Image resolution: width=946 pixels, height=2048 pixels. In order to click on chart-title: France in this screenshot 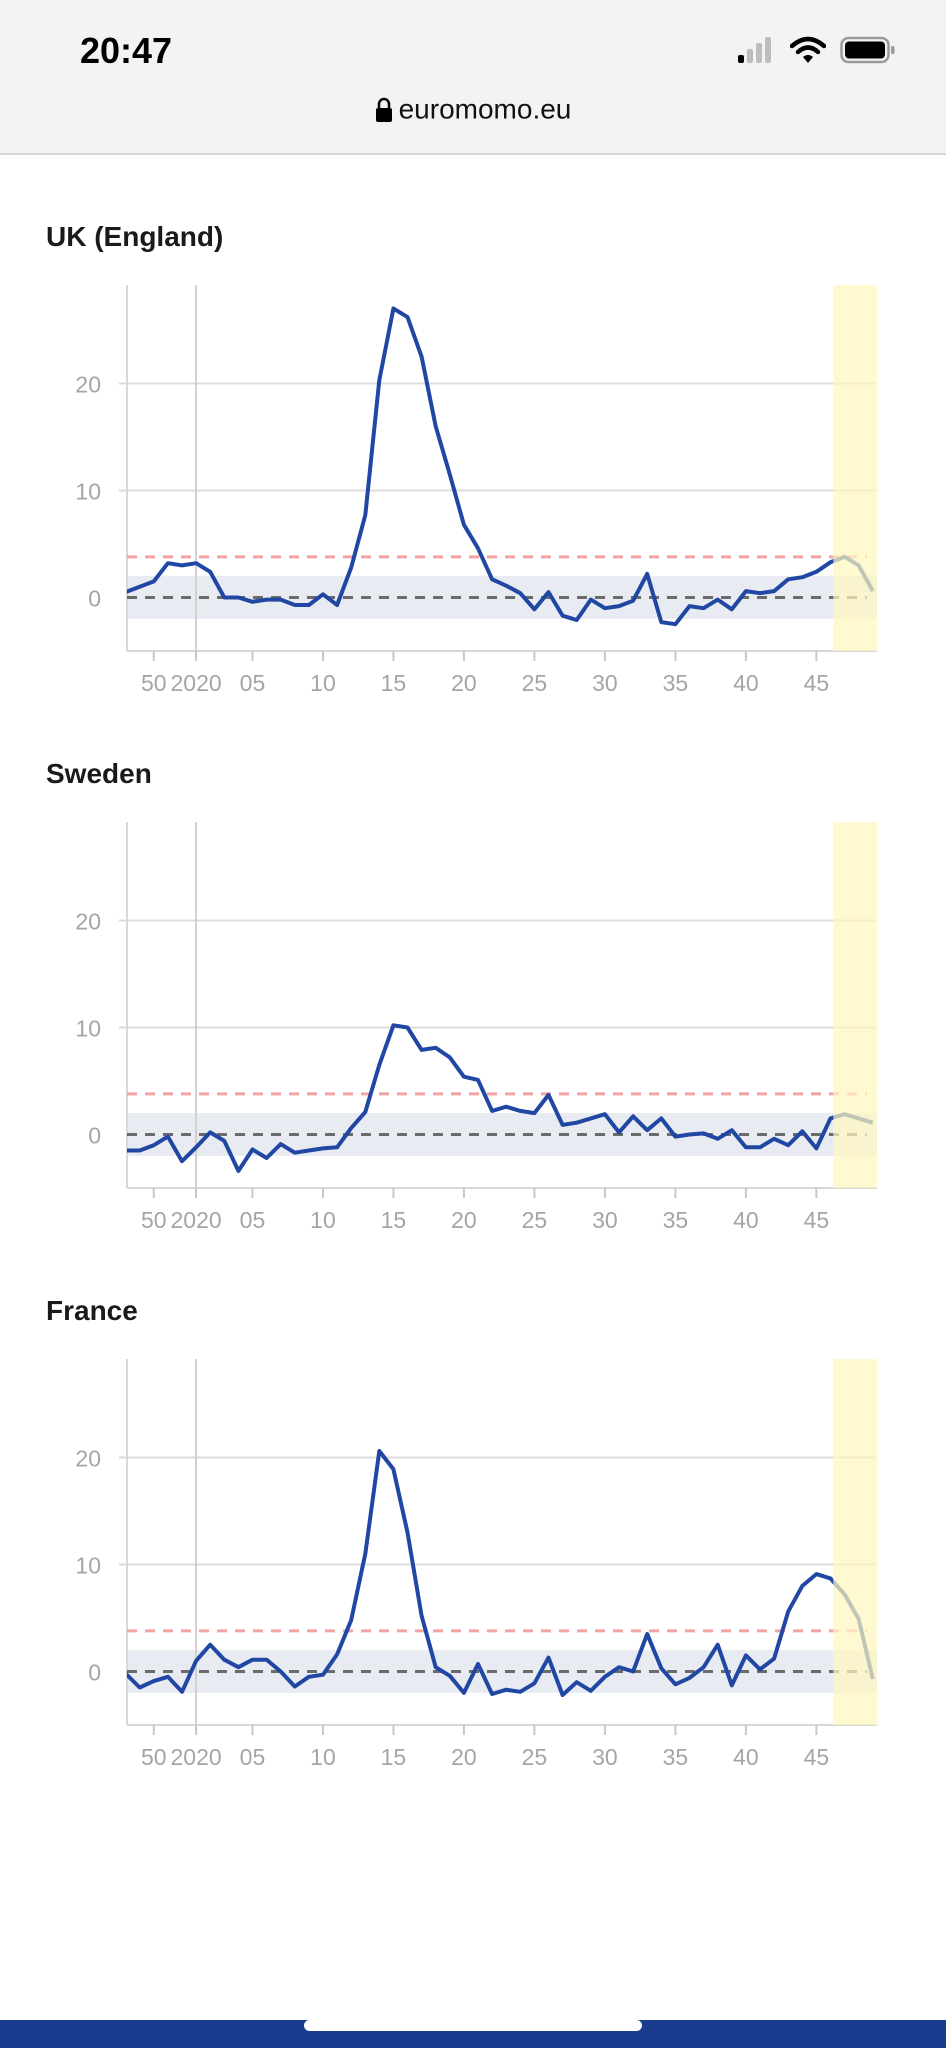, I will do `click(92, 1310)`.